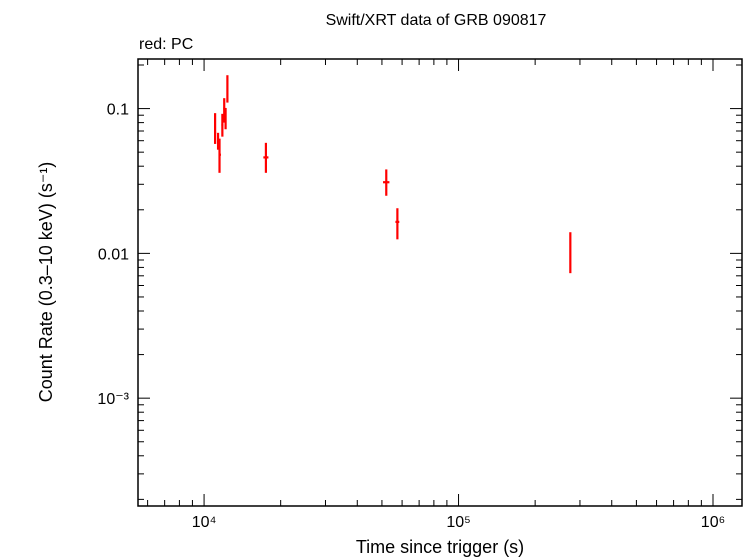 The image size is (749, 558). What do you see at coordinates (713, 522) in the screenshot?
I see `x-tick-label: 10⁶` at bounding box center [713, 522].